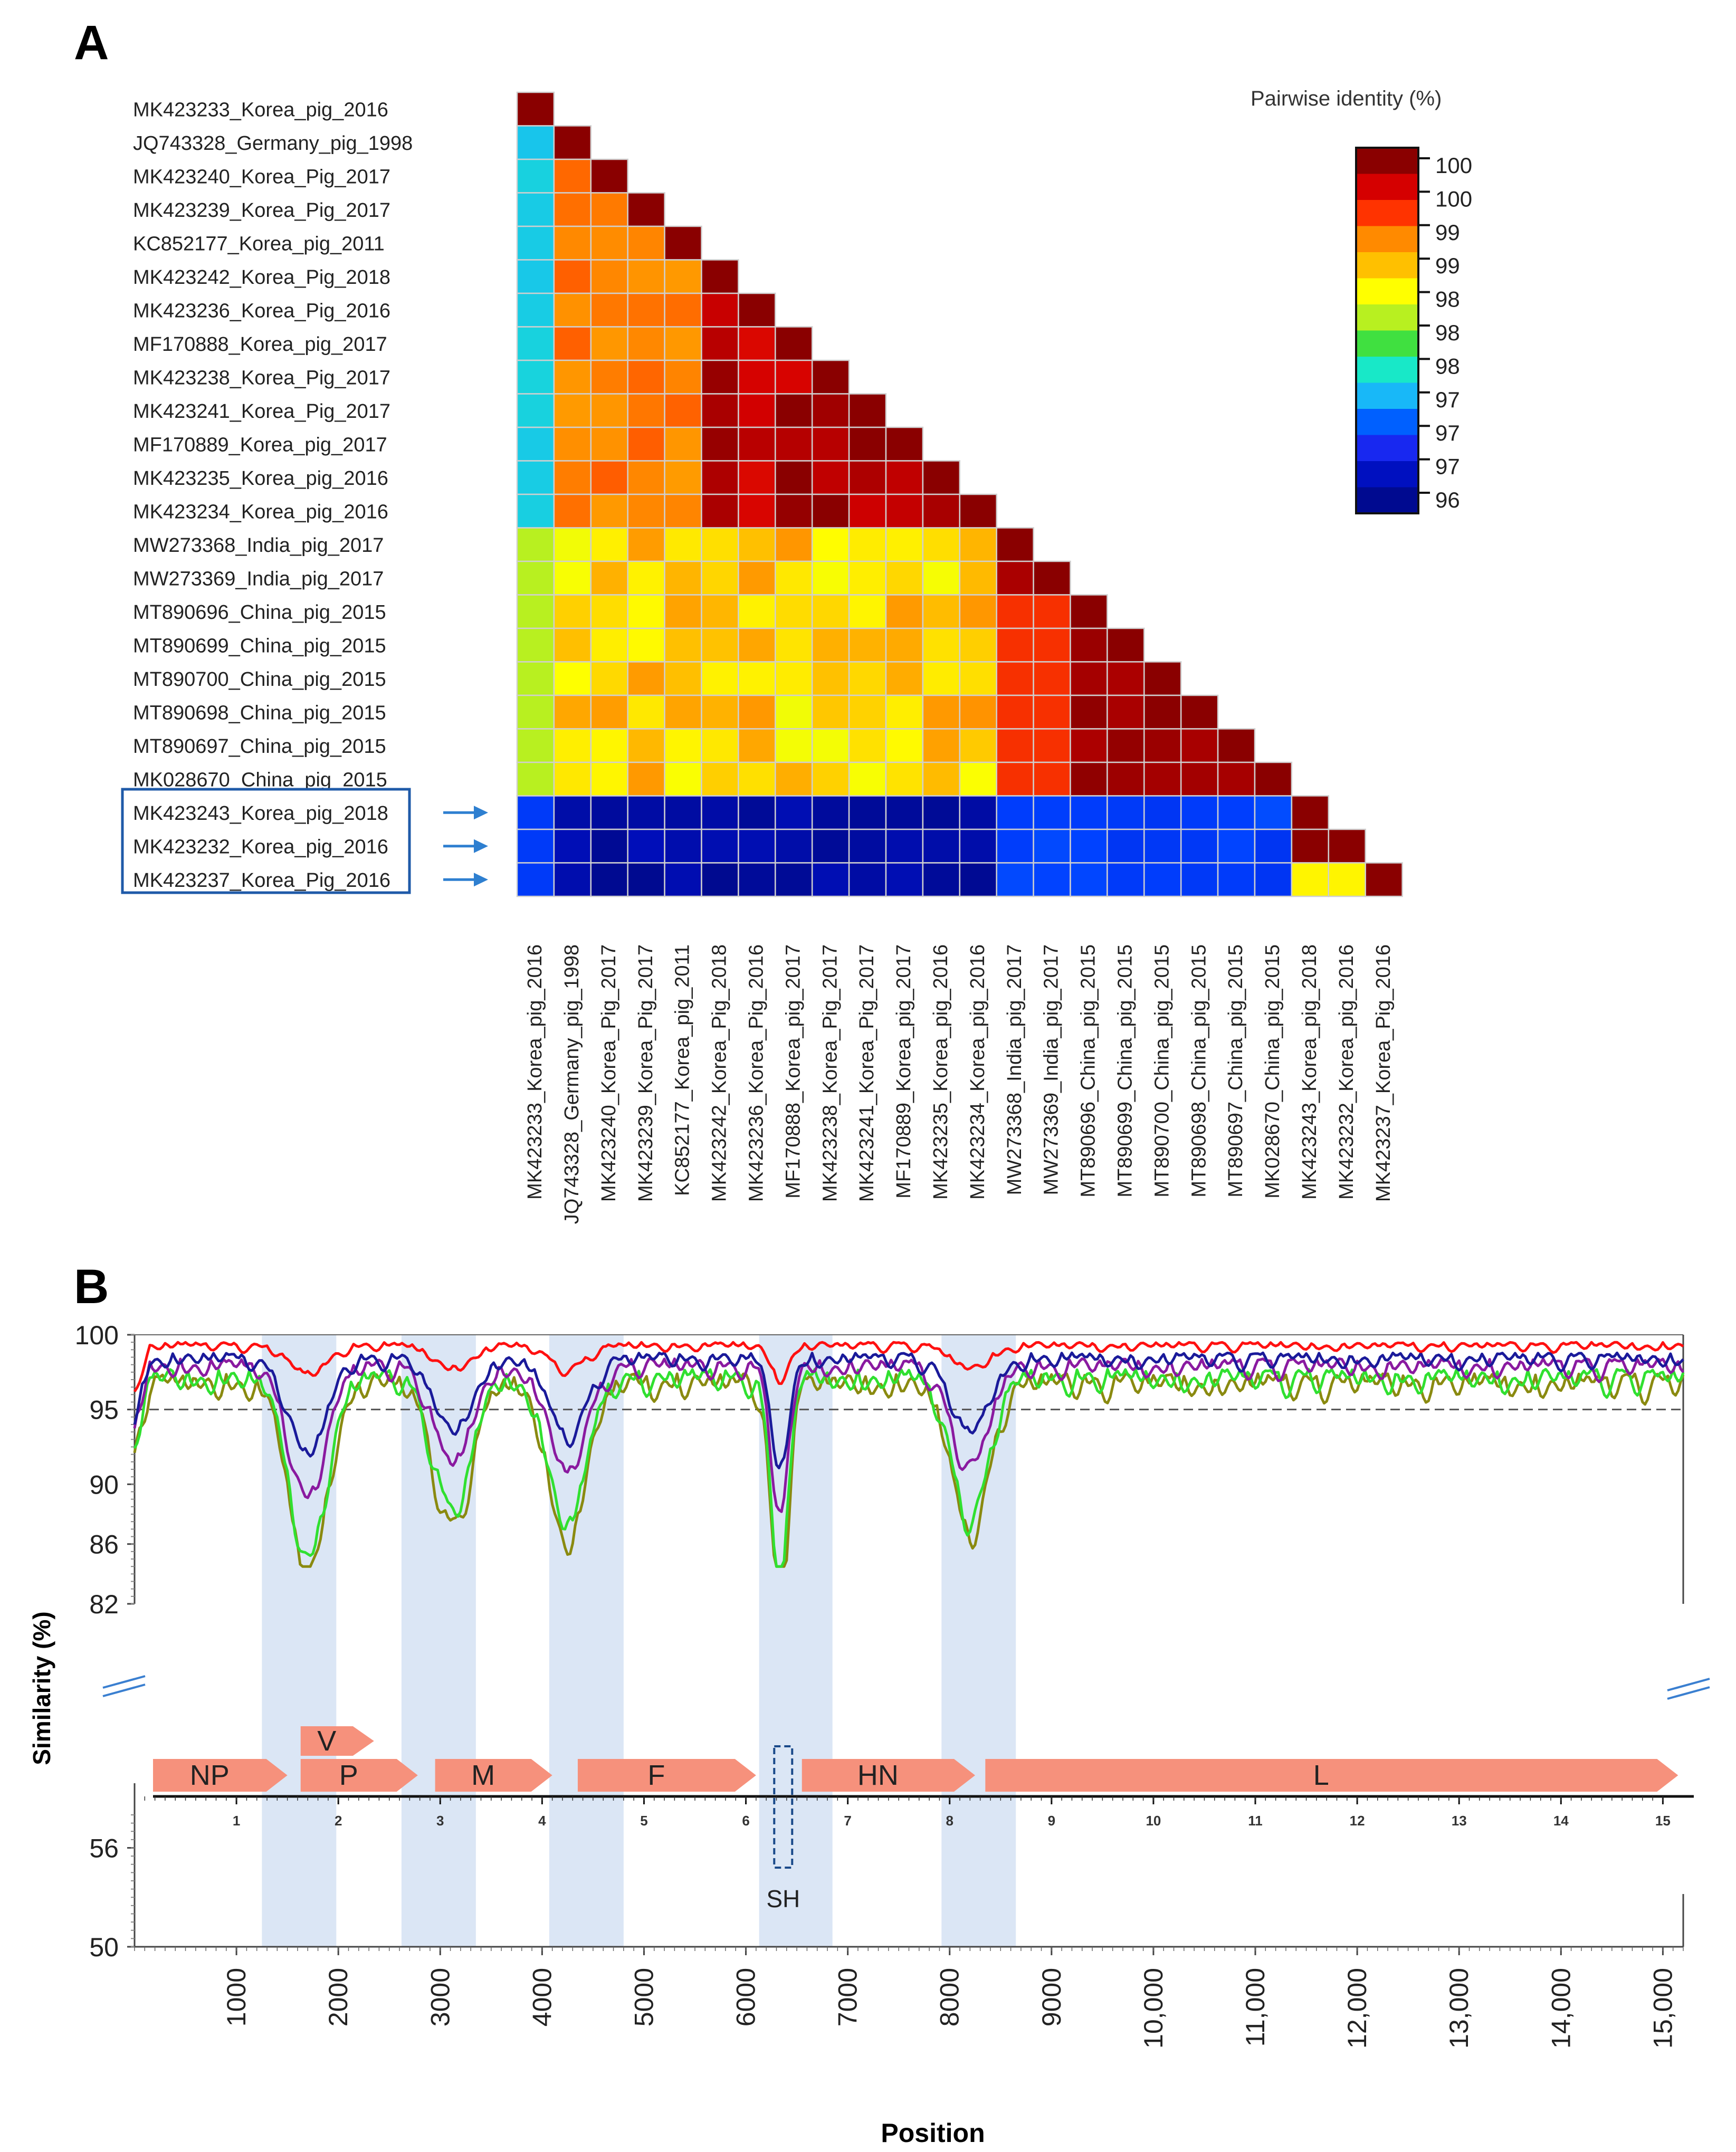 The image size is (1736, 2152). Describe the element at coordinates (326, 1741) in the screenshot. I see `gene-label: V` at that location.